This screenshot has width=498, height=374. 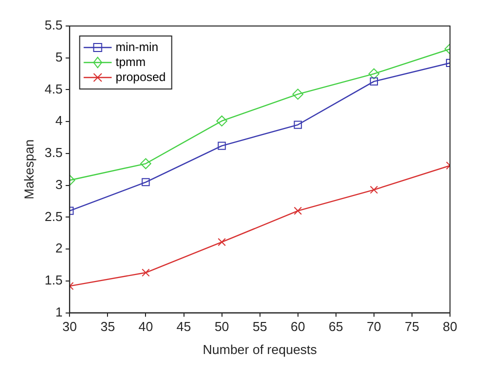 I want to click on y-tick-label: 2, so click(x=59, y=248).